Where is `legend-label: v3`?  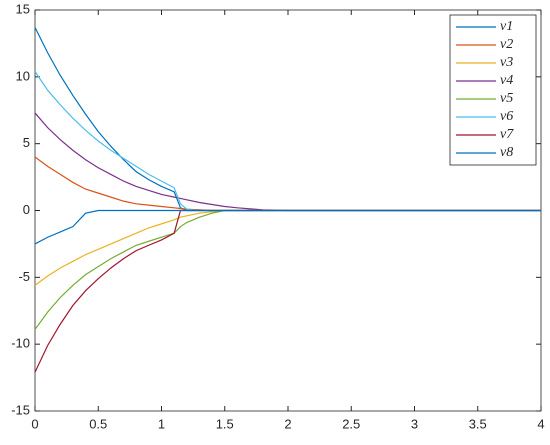
legend-label: v3 is located at coordinates (506, 62).